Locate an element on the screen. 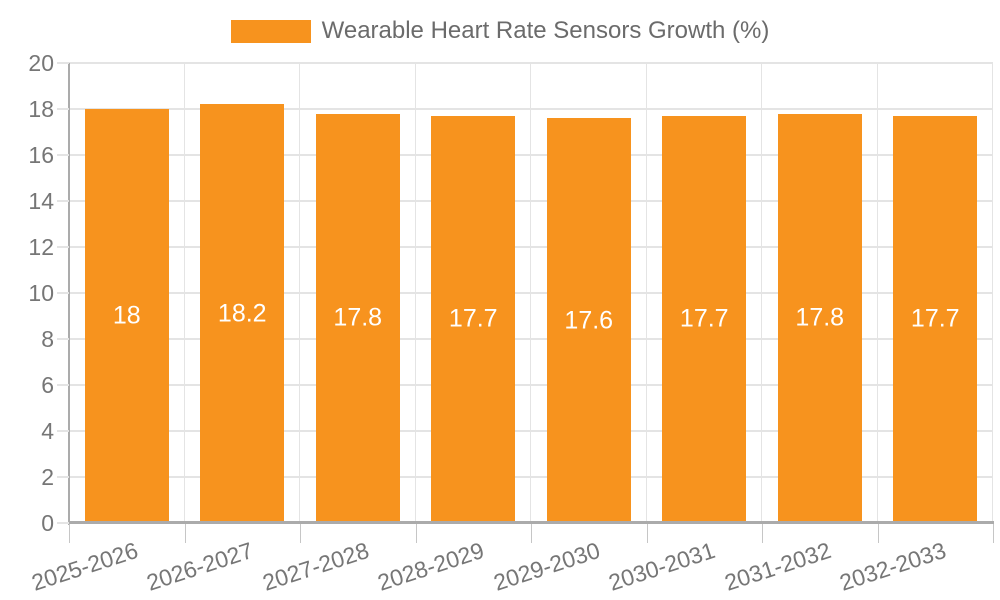 This screenshot has width=1000, height=600. x-axis-label: 2027-2028 is located at coordinates (315, 566).